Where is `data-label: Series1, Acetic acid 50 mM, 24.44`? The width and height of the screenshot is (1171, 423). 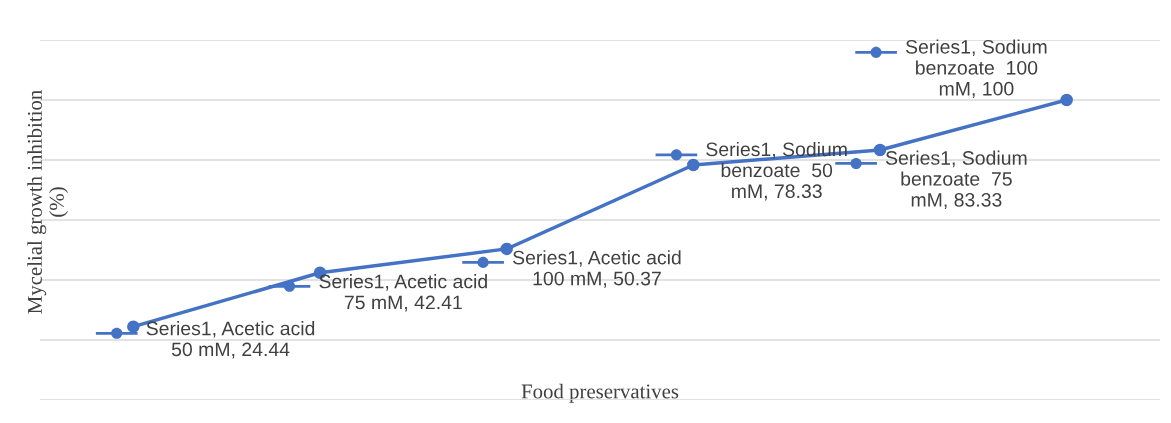 data-label: Series1, Acetic acid 50 mM, 24.44 is located at coordinates (230, 340).